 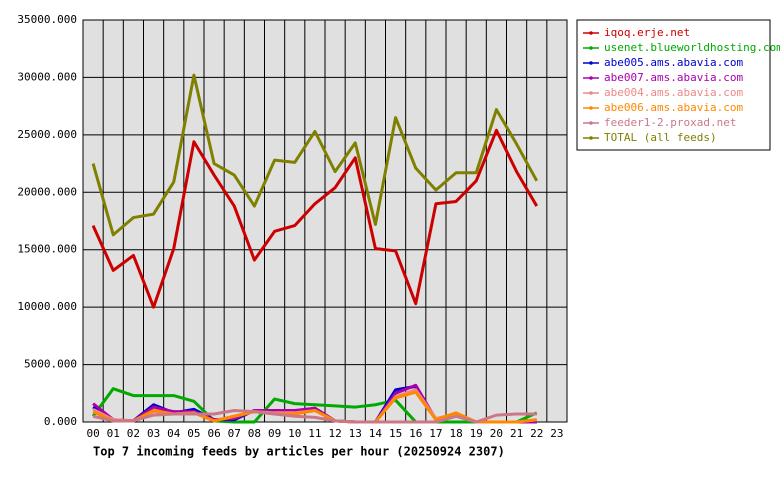 What do you see at coordinates (355, 433) in the screenshot?
I see `x-tick-label: 13` at bounding box center [355, 433].